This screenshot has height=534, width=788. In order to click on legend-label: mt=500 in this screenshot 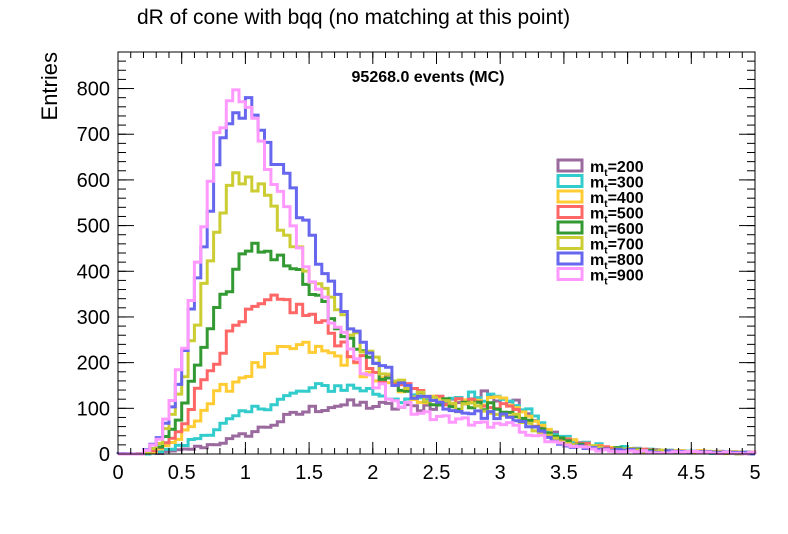, I will do `click(617, 216)`.